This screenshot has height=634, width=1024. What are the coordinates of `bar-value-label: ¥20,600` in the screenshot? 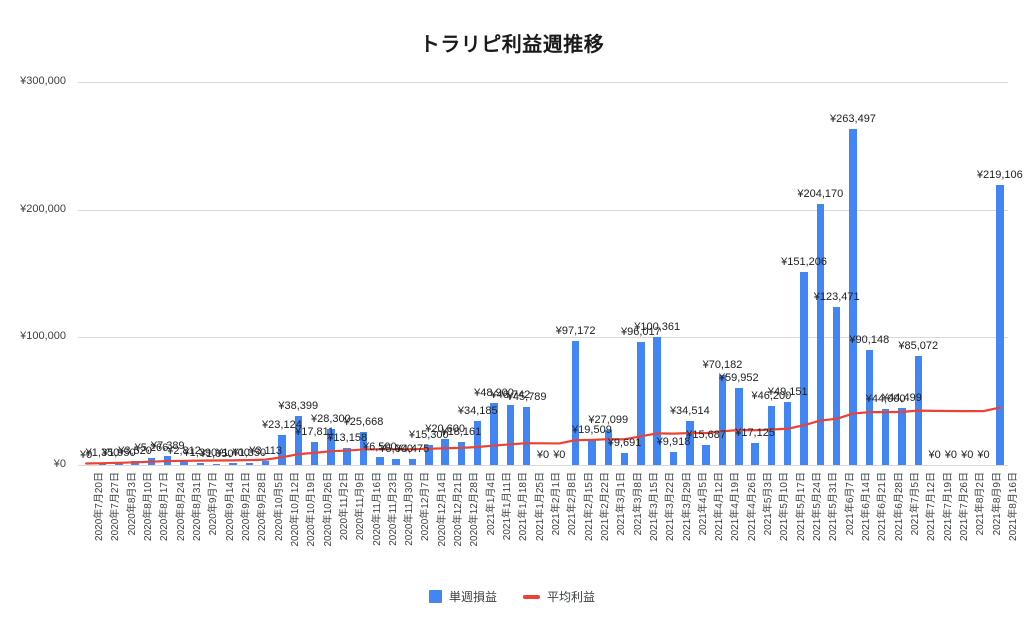 It's located at (445, 428).